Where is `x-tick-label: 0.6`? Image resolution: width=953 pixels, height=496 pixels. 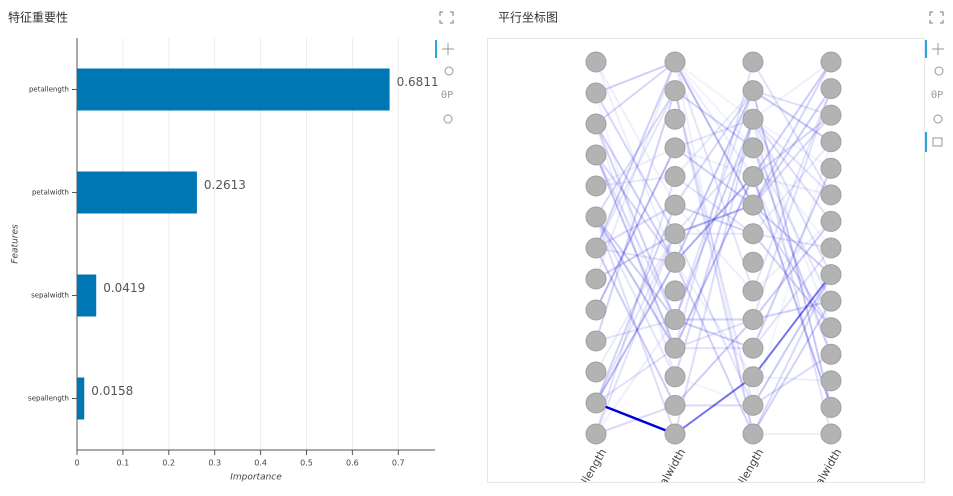
x-tick-label: 0.6 is located at coordinates (352, 463).